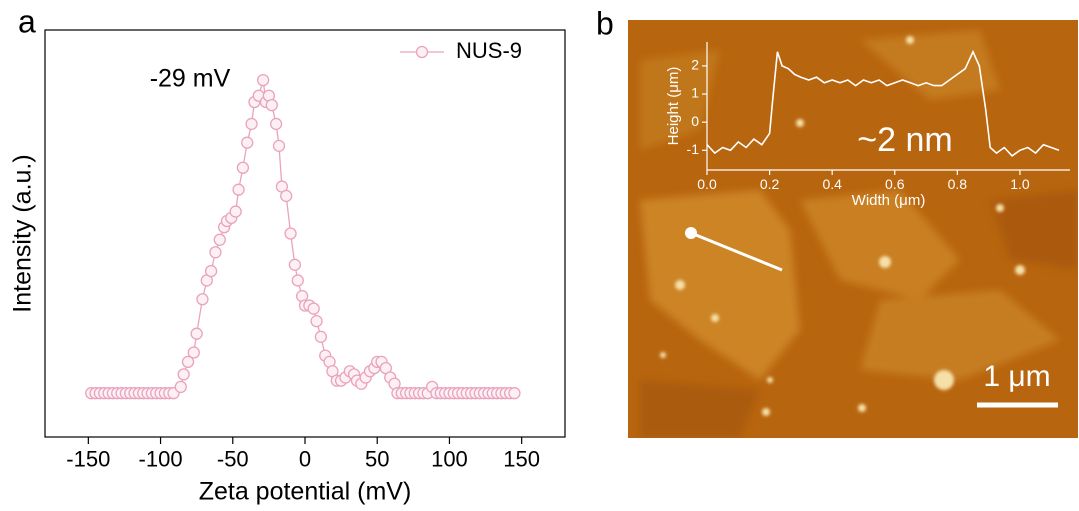 The height and width of the screenshot is (511, 1079). Describe the element at coordinates (190, 79) in the screenshot. I see `annotation: -29 mV` at that location.